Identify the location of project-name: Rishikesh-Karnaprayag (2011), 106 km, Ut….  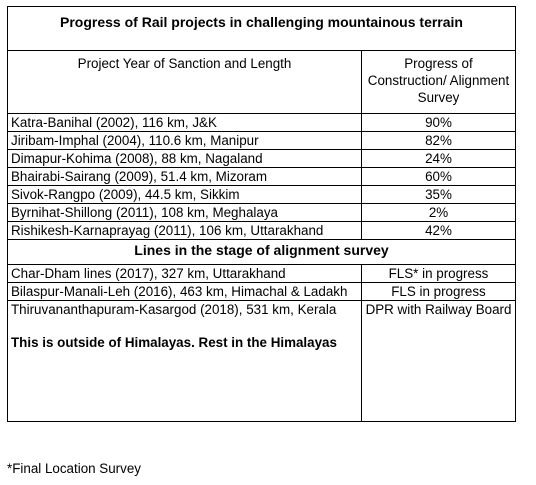
(184, 230).